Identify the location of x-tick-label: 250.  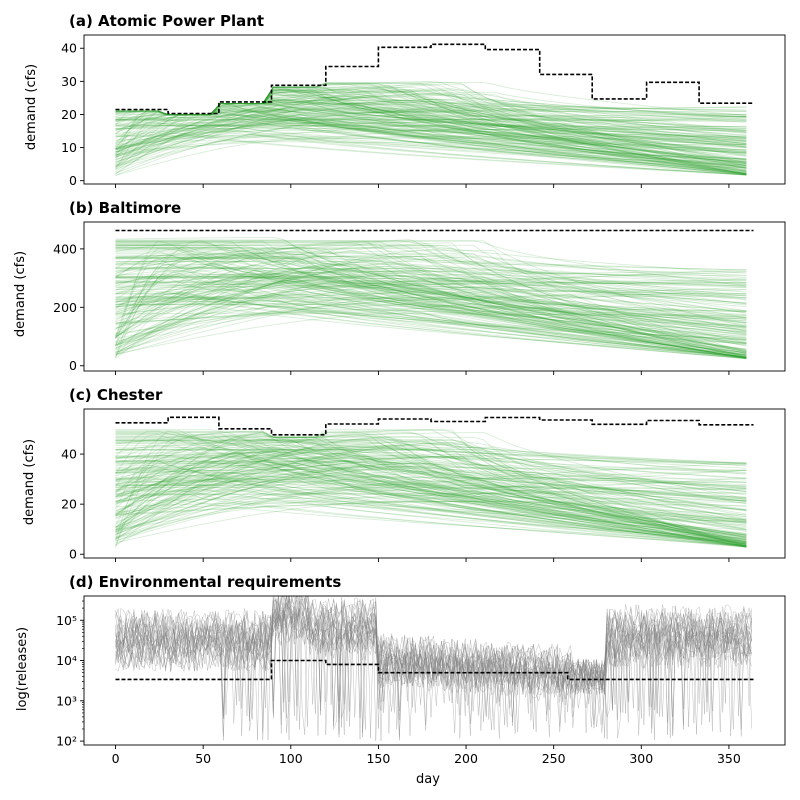
(554, 758).